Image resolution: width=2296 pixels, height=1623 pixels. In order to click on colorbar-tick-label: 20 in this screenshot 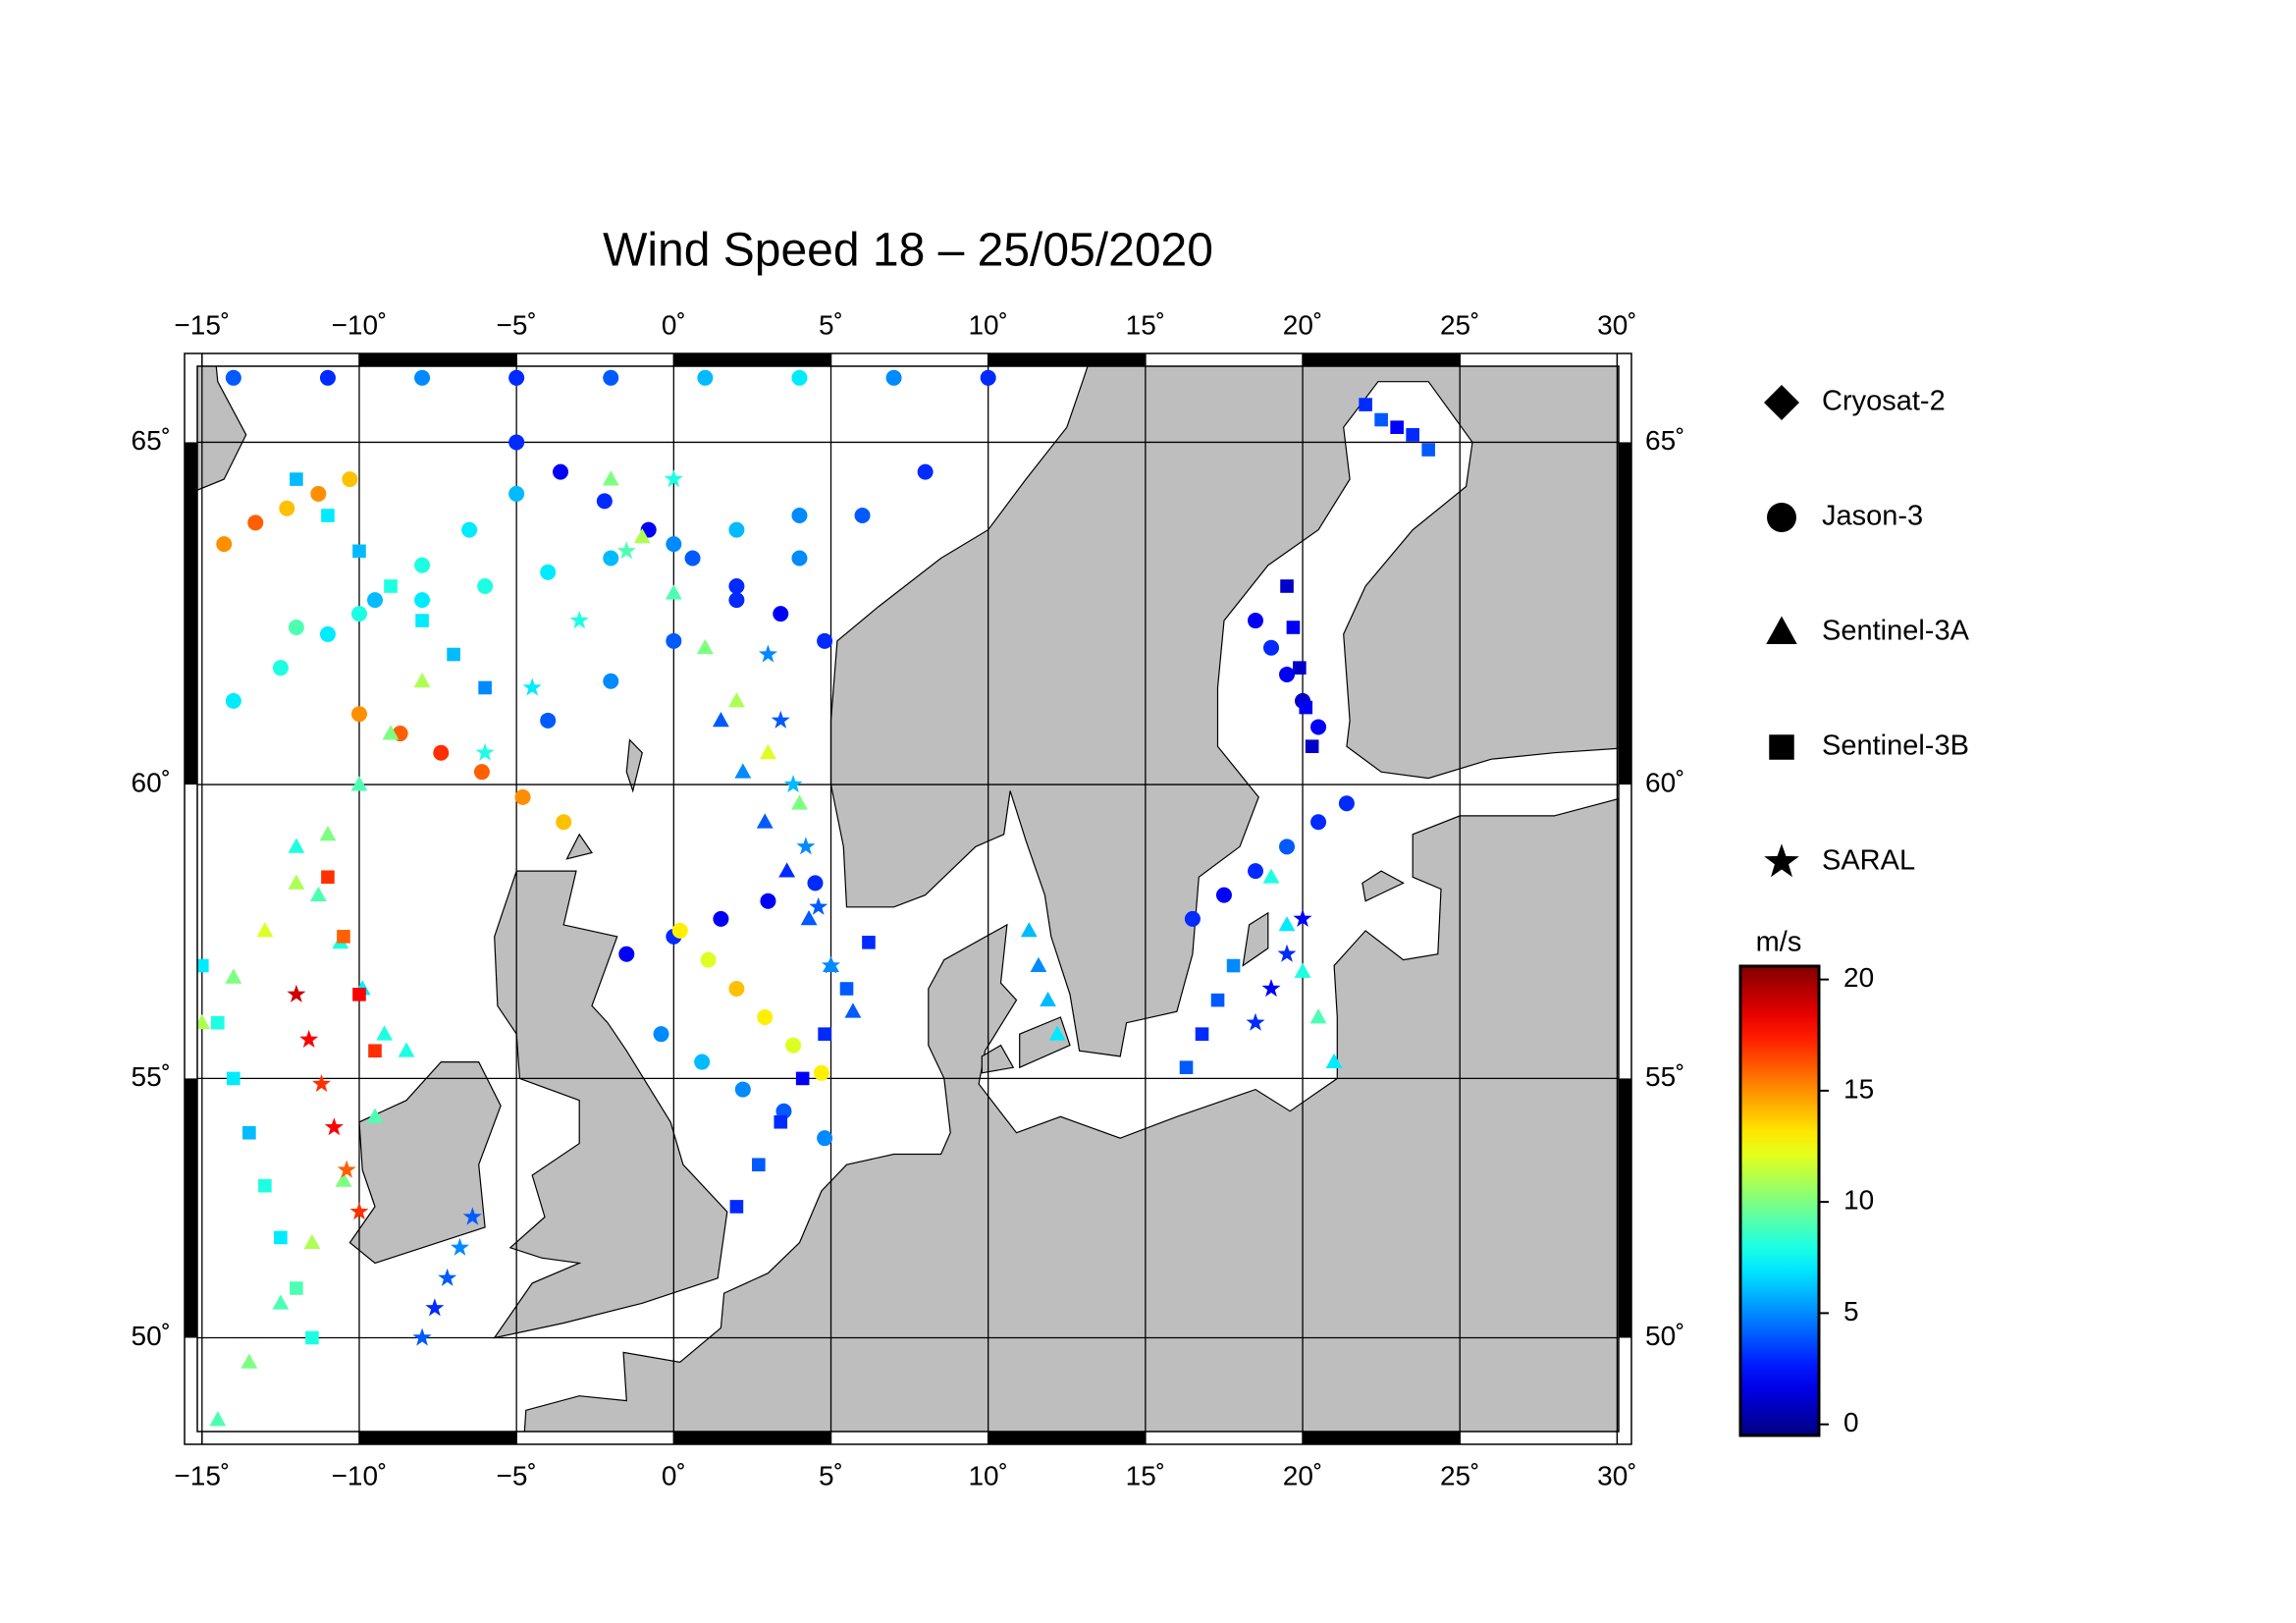, I will do `click(1859, 977)`.